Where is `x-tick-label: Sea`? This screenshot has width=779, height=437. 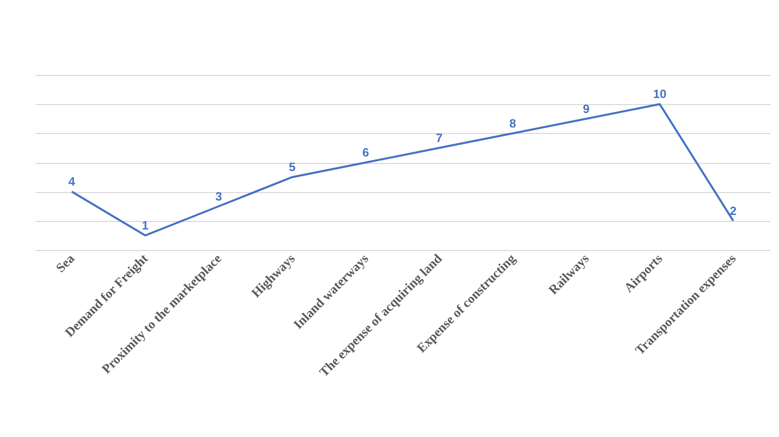 x-tick-label: Sea is located at coordinates (65, 263).